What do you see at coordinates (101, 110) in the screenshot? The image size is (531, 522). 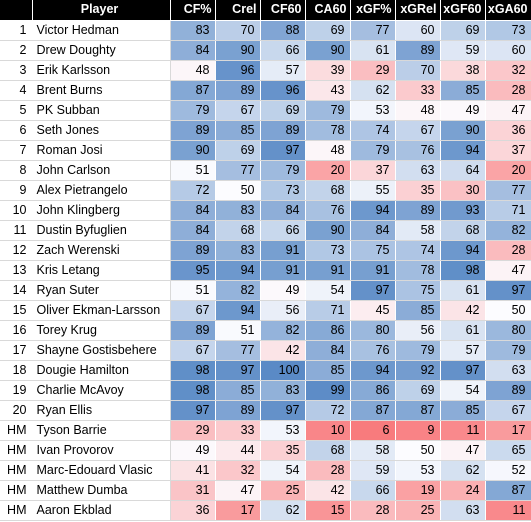 I see `player-name-cell: PK Subban` at bounding box center [101, 110].